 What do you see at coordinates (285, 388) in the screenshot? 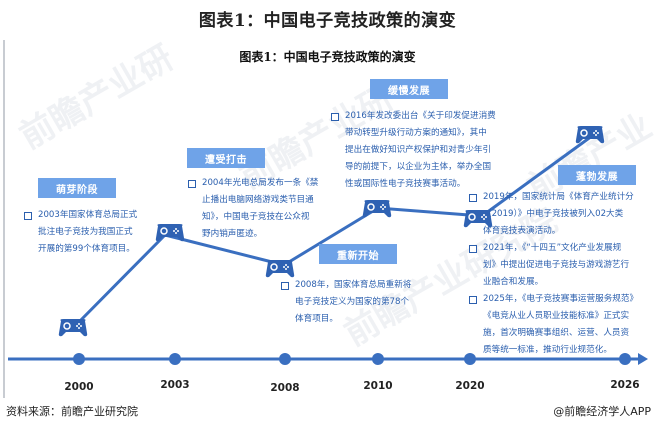
I see `year-label: 2008` at bounding box center [285, 388].